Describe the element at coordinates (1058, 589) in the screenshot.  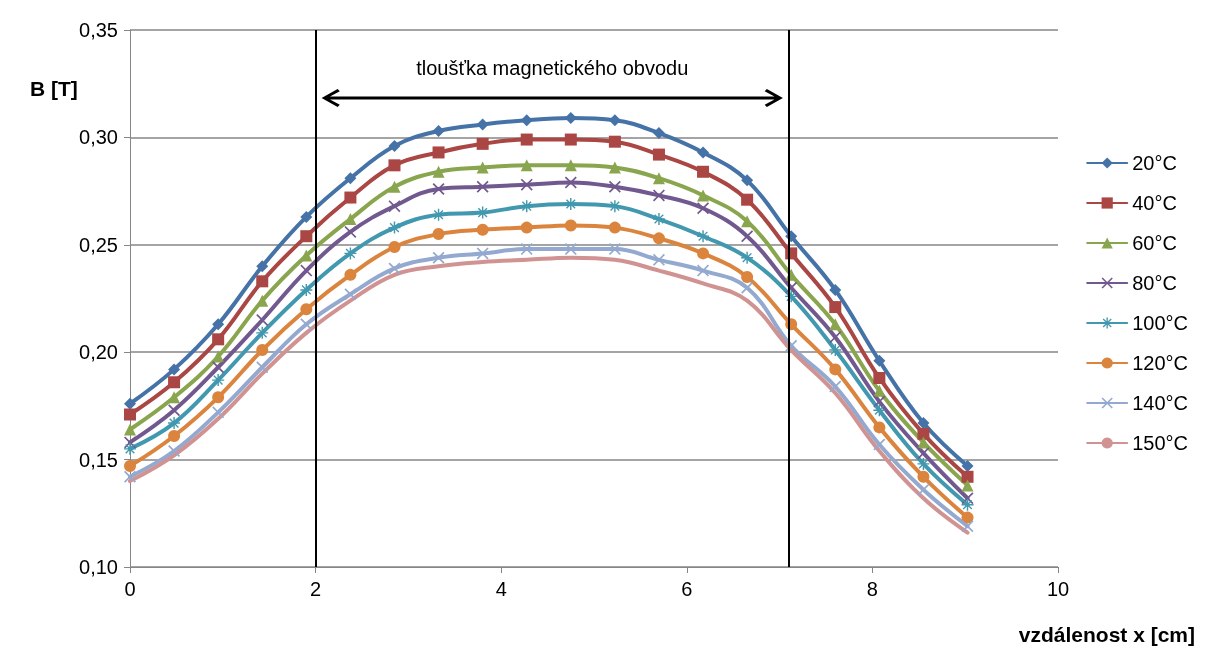
I see `x-tick-label: 10` at that location.